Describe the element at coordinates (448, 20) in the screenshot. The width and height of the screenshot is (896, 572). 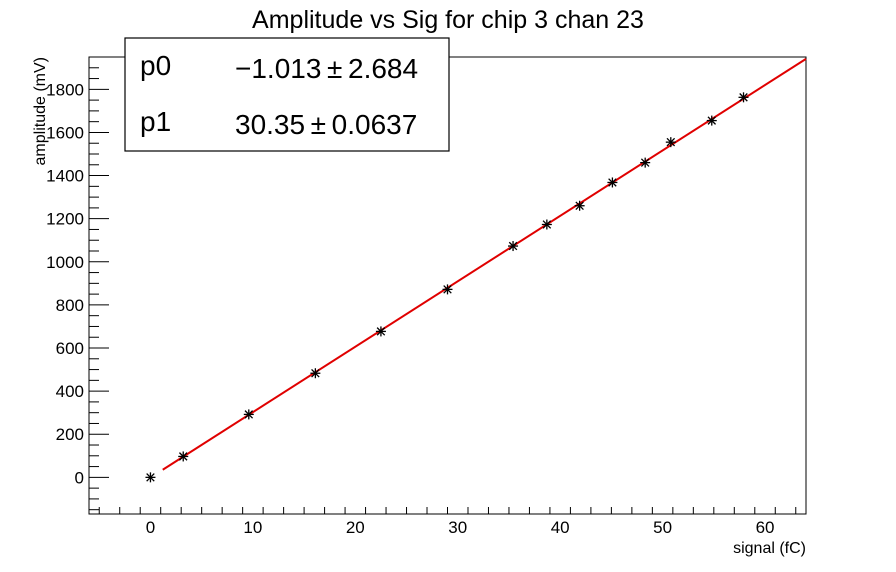
I see `chart-title: Amplitude vs Sig for chip 3 chan 23` at that location.